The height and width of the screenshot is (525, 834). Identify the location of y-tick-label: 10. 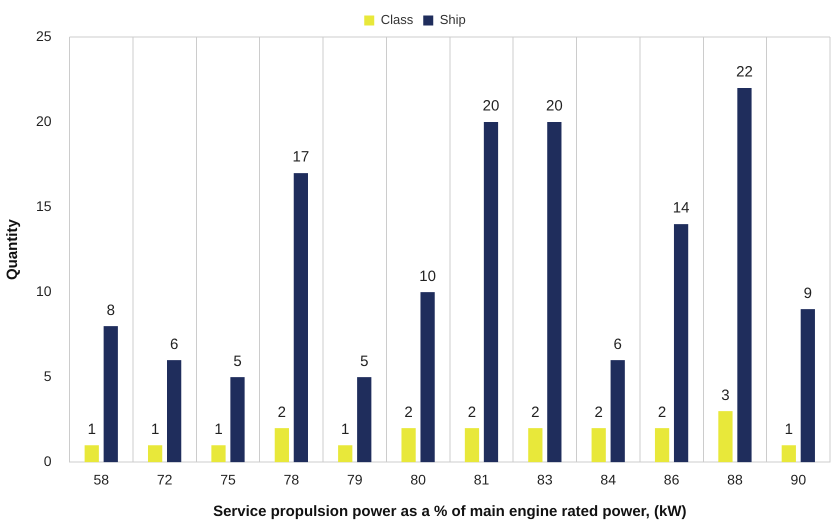
(44, 290).